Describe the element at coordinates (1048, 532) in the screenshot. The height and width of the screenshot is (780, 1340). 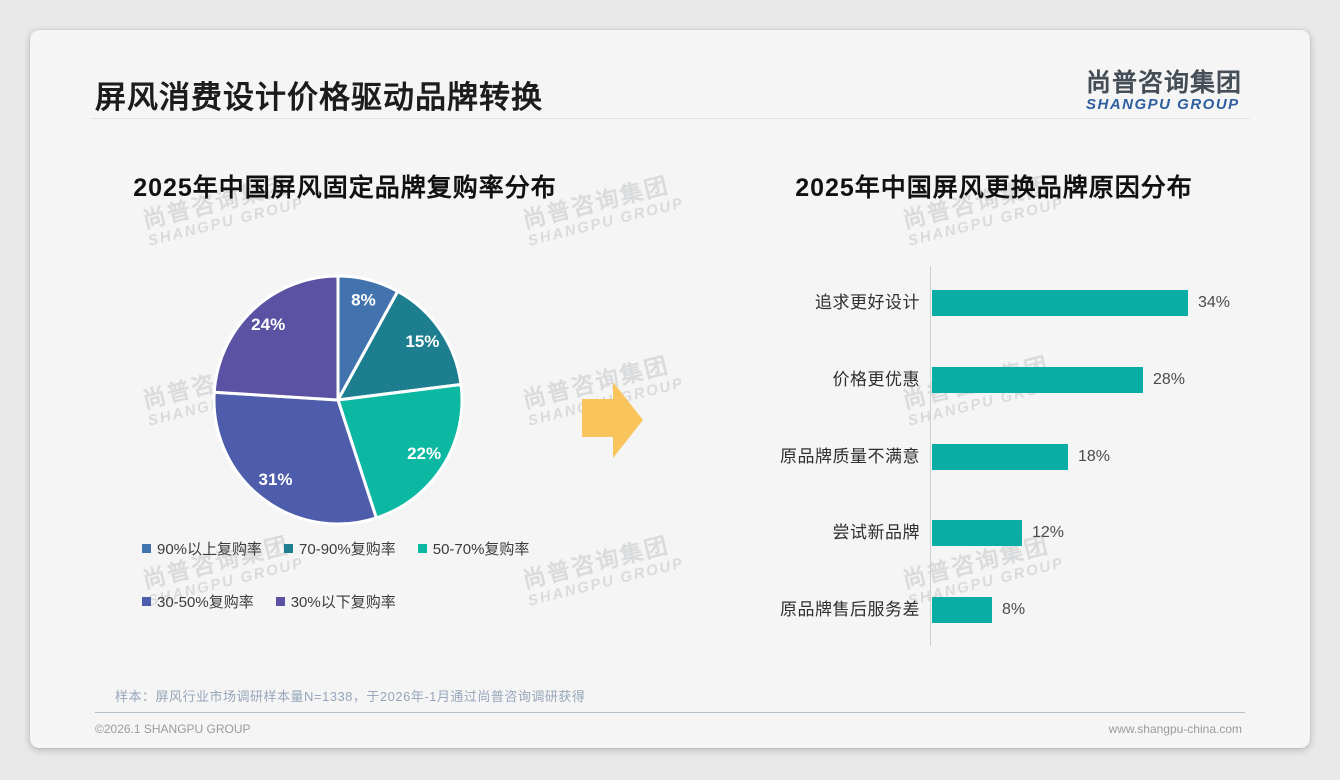
I see `bar-value-label: 12%` at that location.